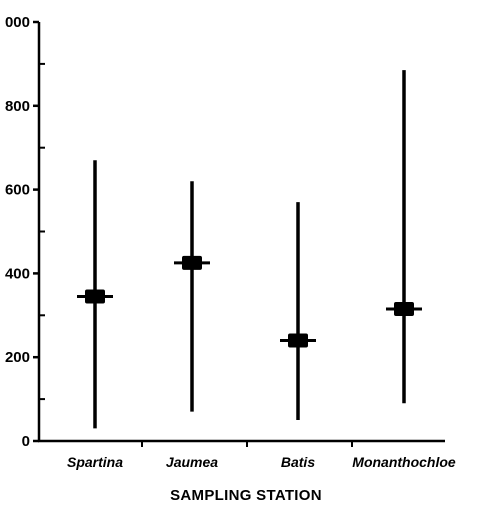  I want to click on category-labels: Spartina Jaumea Batis Monanthochloe, so click(261, 462).